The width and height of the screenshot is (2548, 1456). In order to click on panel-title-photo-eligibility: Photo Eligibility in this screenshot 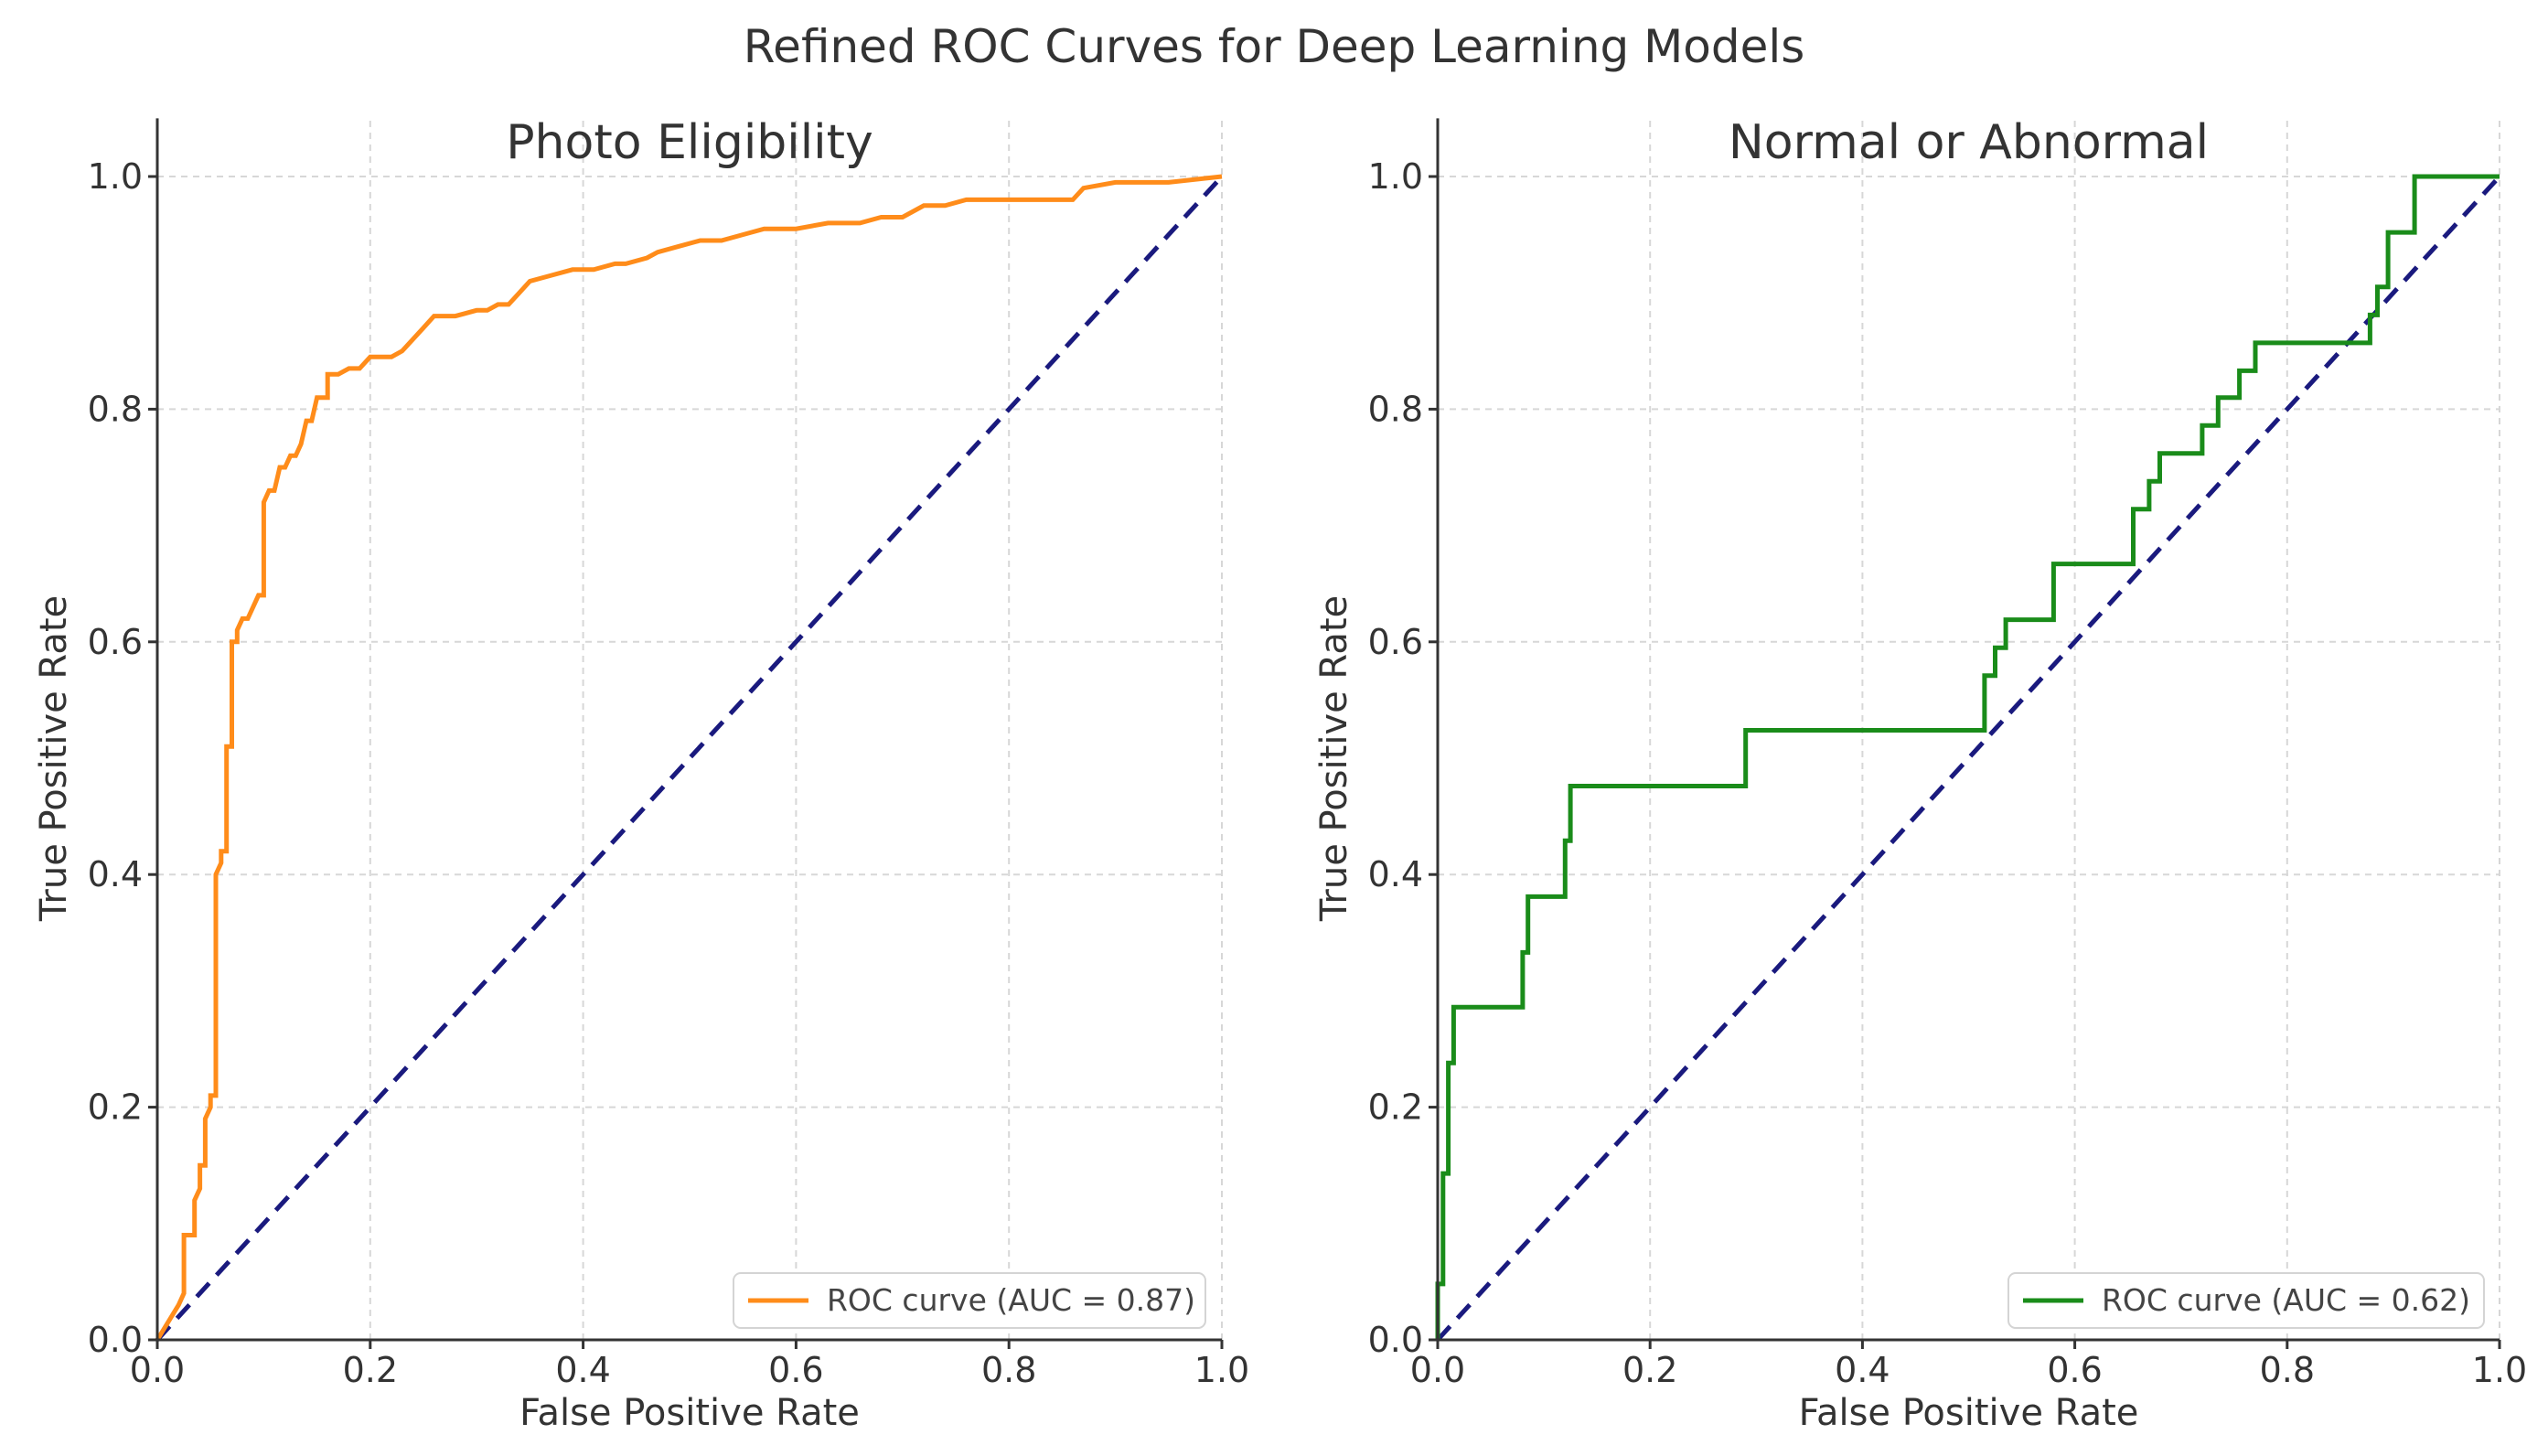, I will do `click(689, 142)`.